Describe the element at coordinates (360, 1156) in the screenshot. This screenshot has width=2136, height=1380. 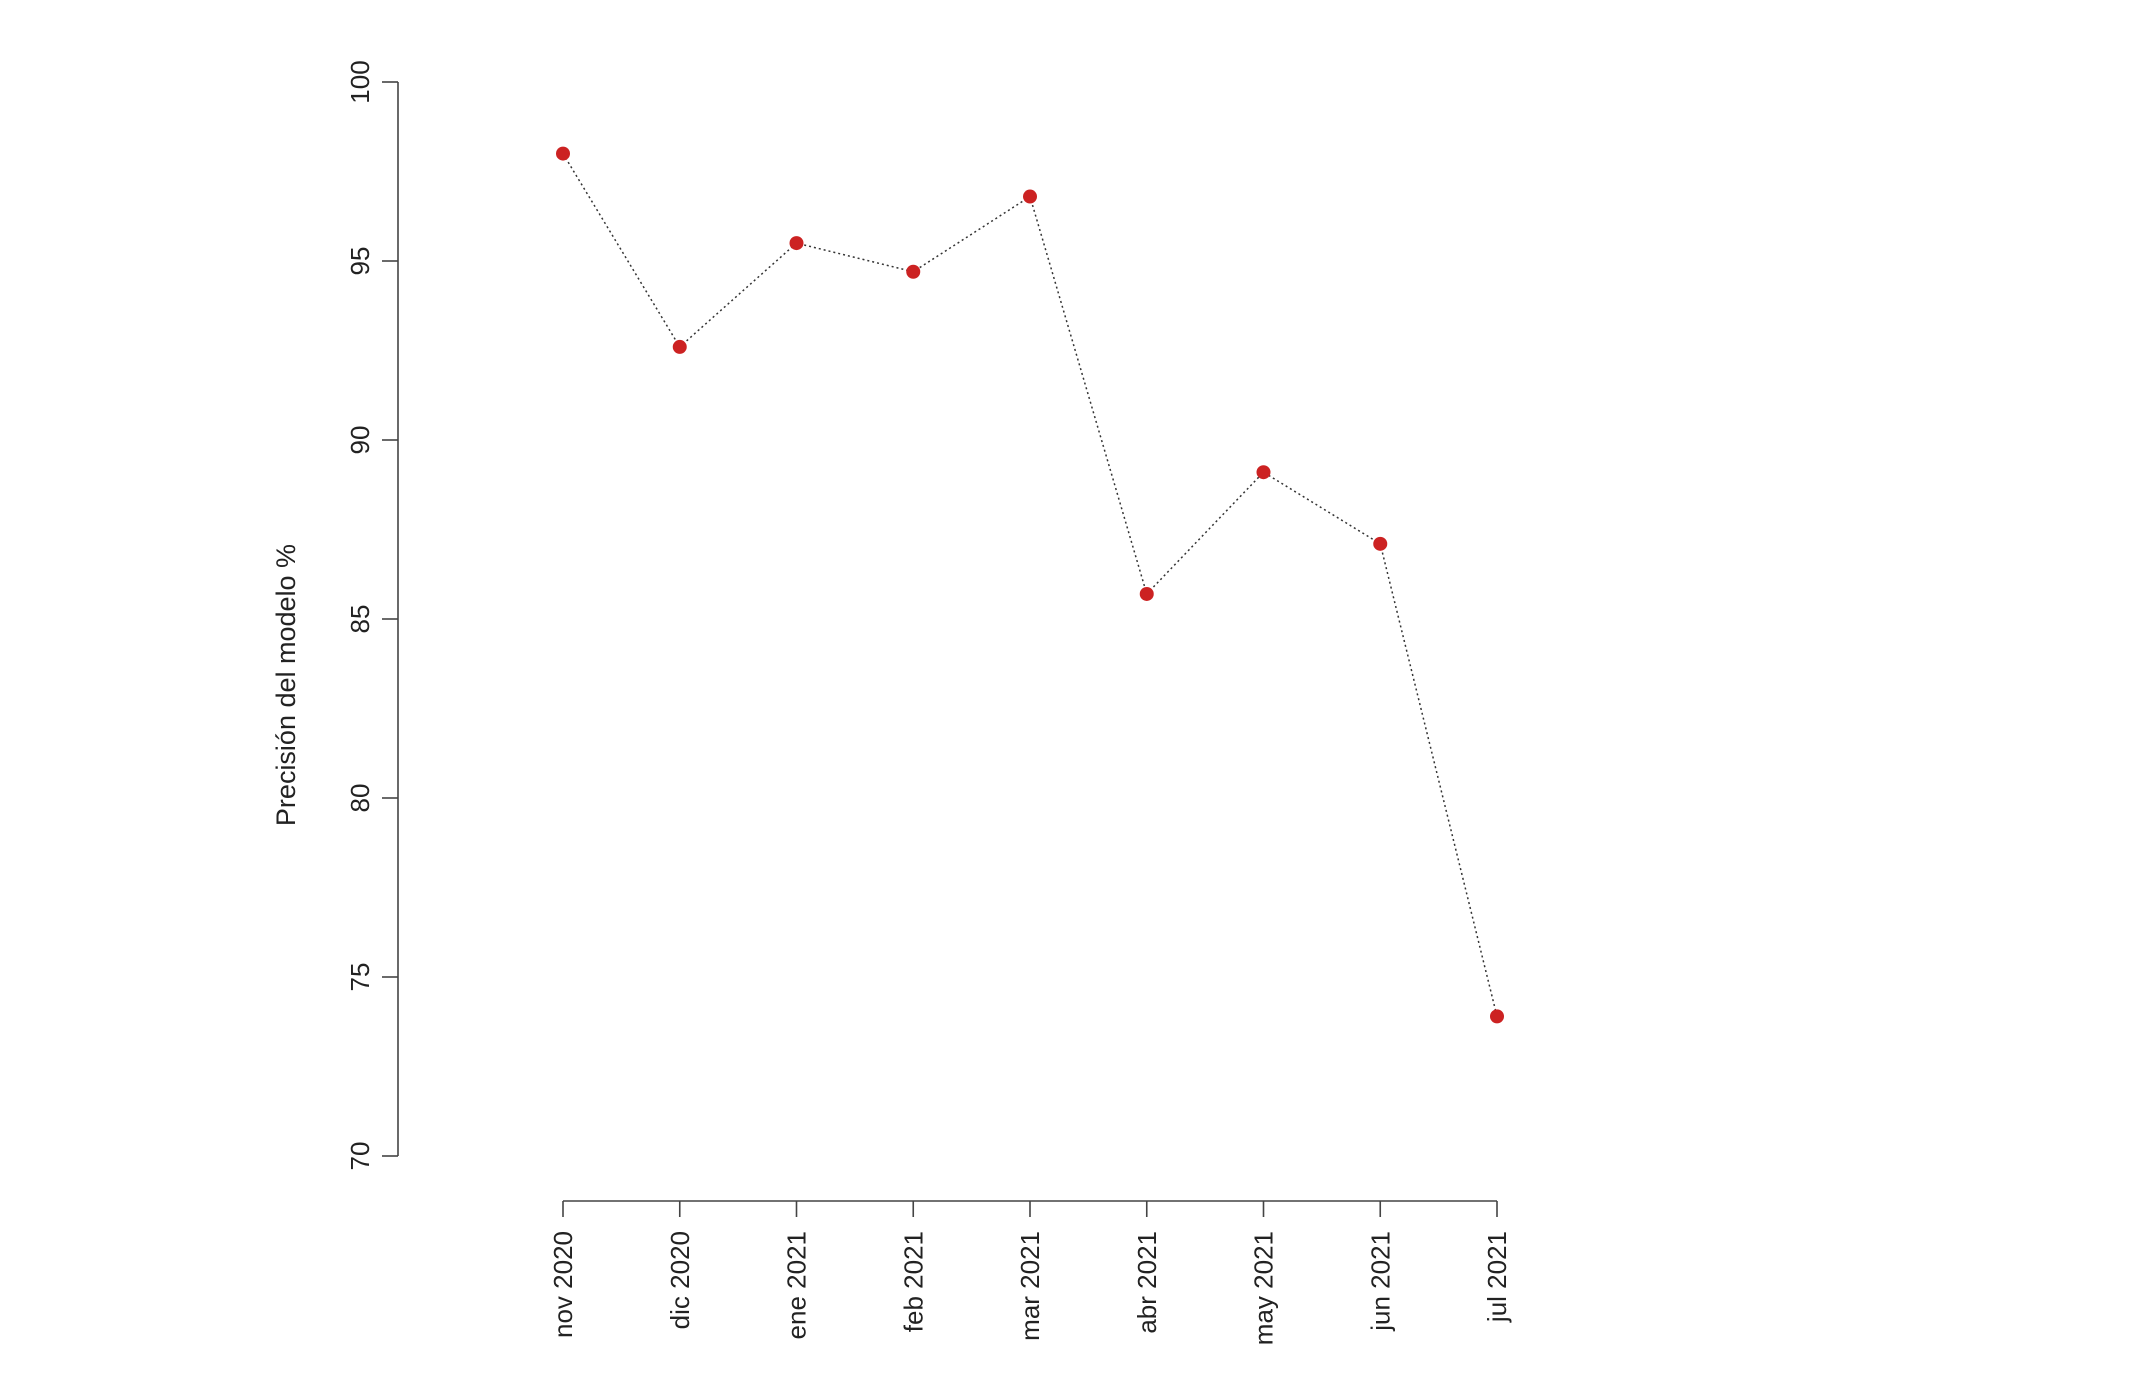
I see `y-tick-label: 70` at that location.